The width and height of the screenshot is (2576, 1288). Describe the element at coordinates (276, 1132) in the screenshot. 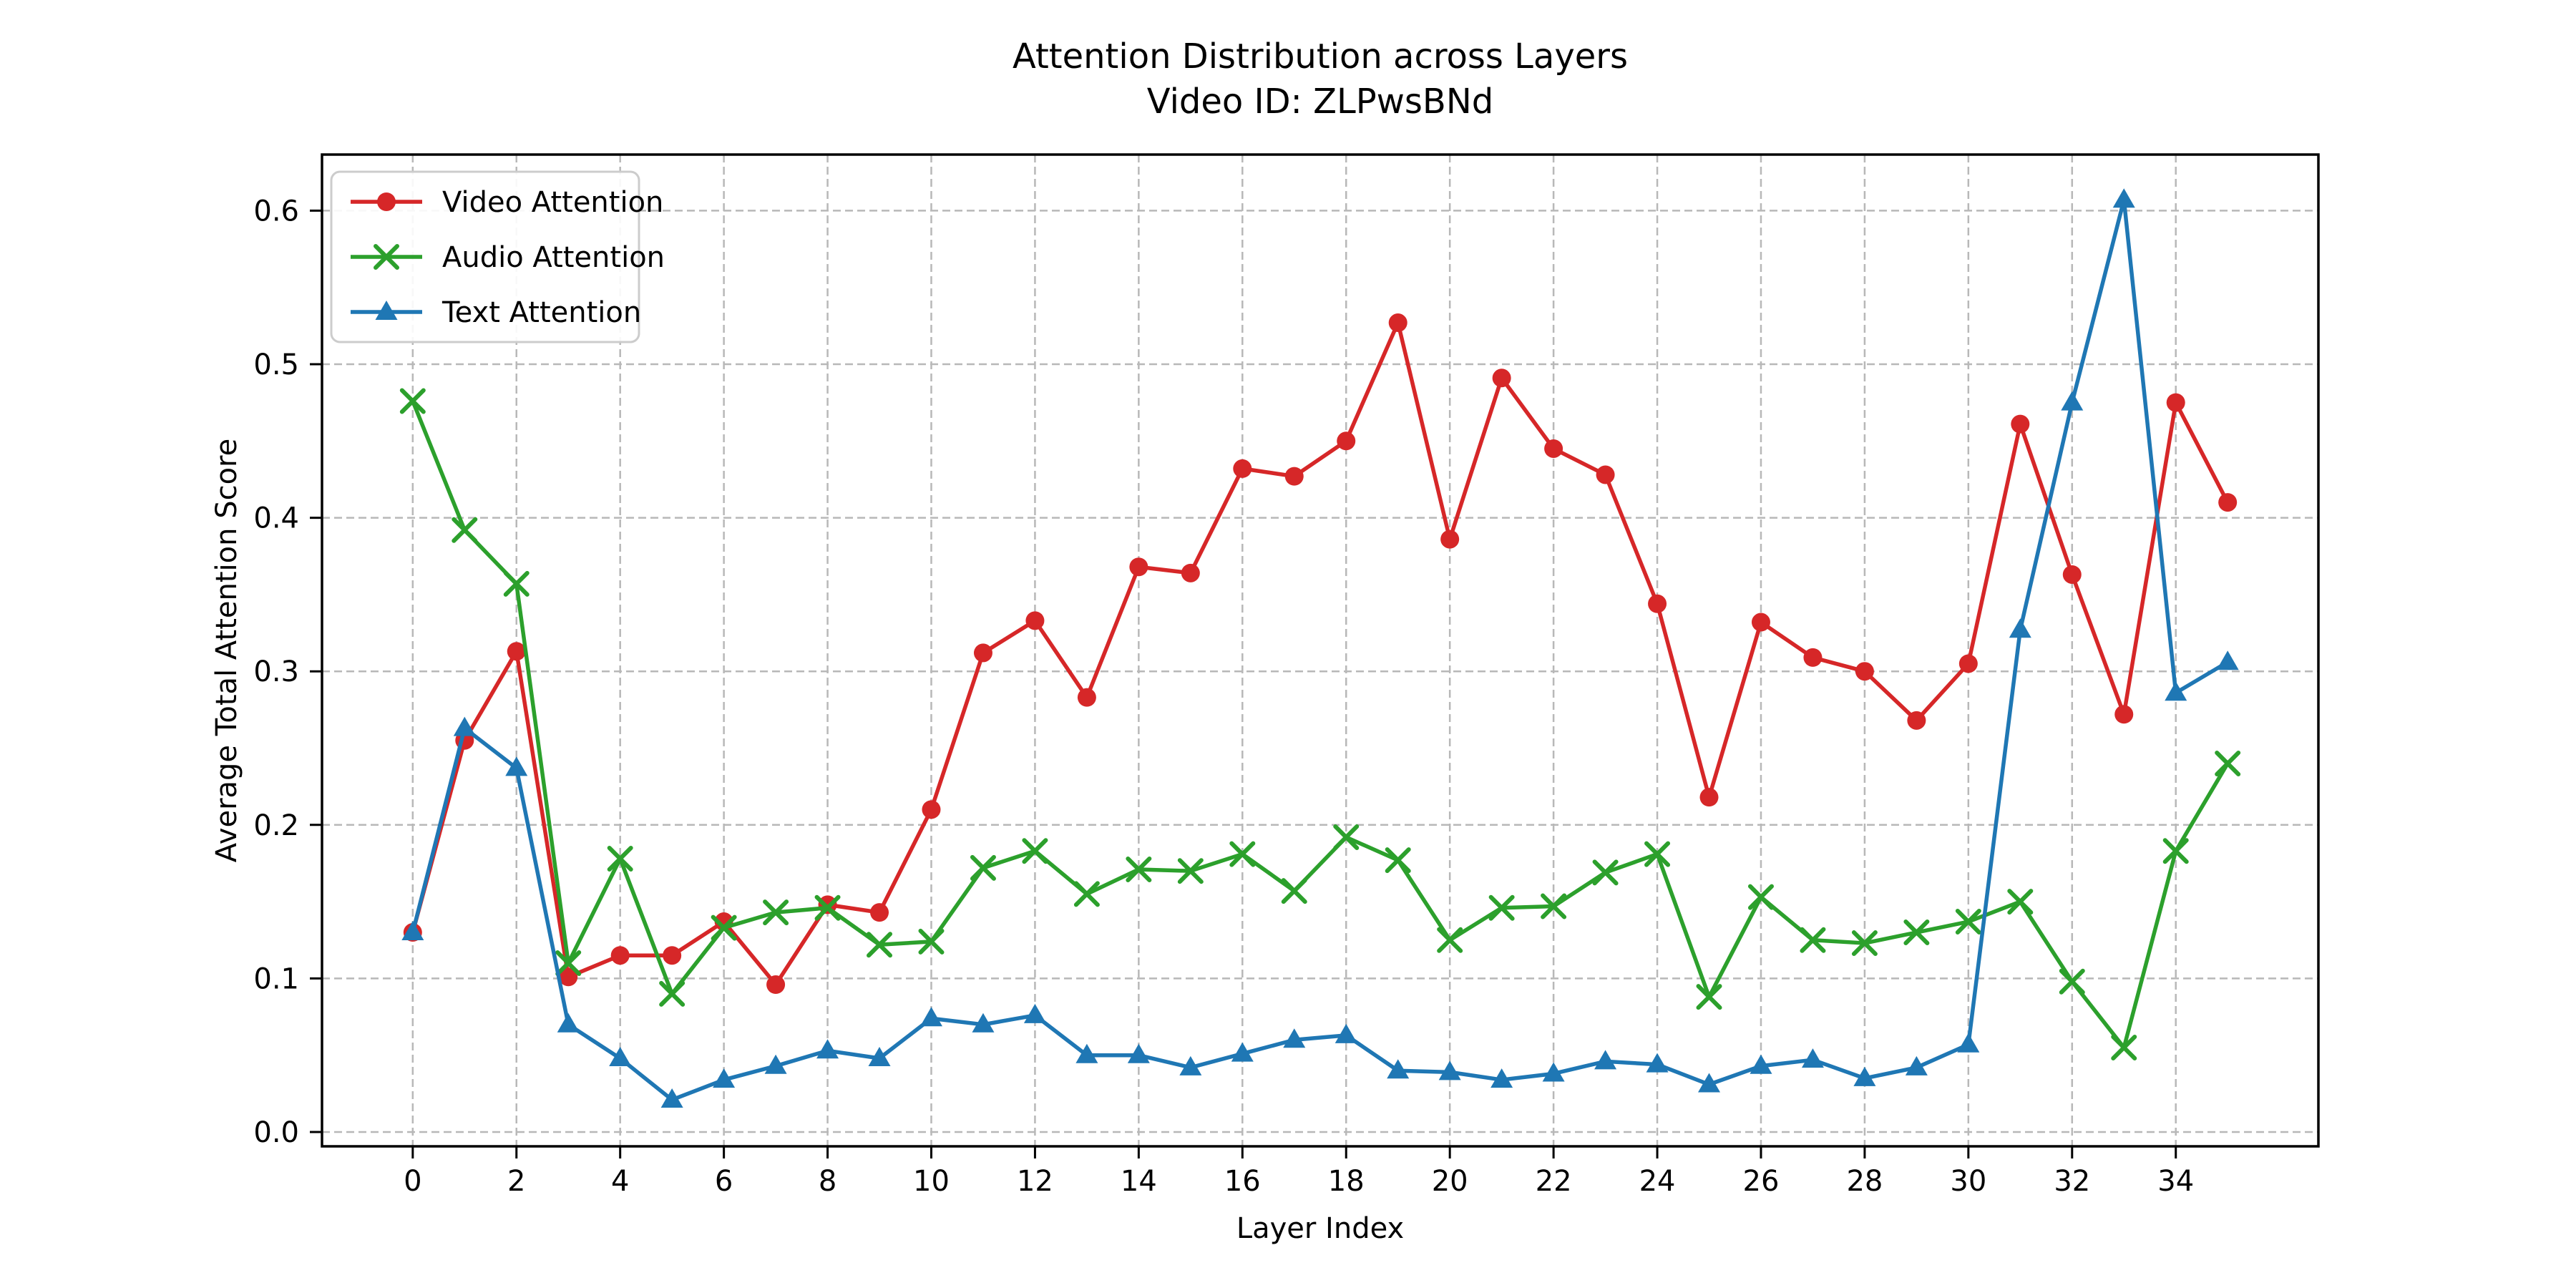

I see `y-tick-label: 0.0` at that location.